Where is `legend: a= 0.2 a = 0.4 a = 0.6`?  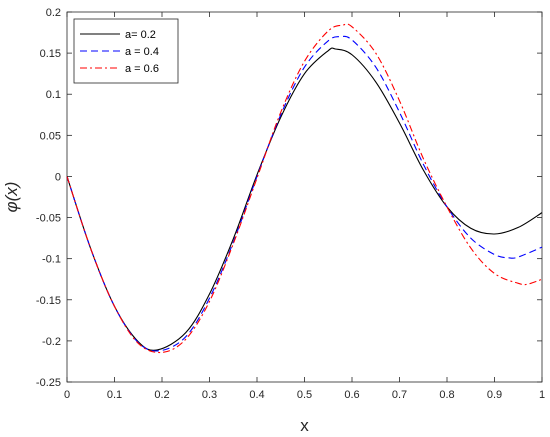 legend: a= 0.2 a = 0.4 a = 0.6 is located at coordinates (126, 51).